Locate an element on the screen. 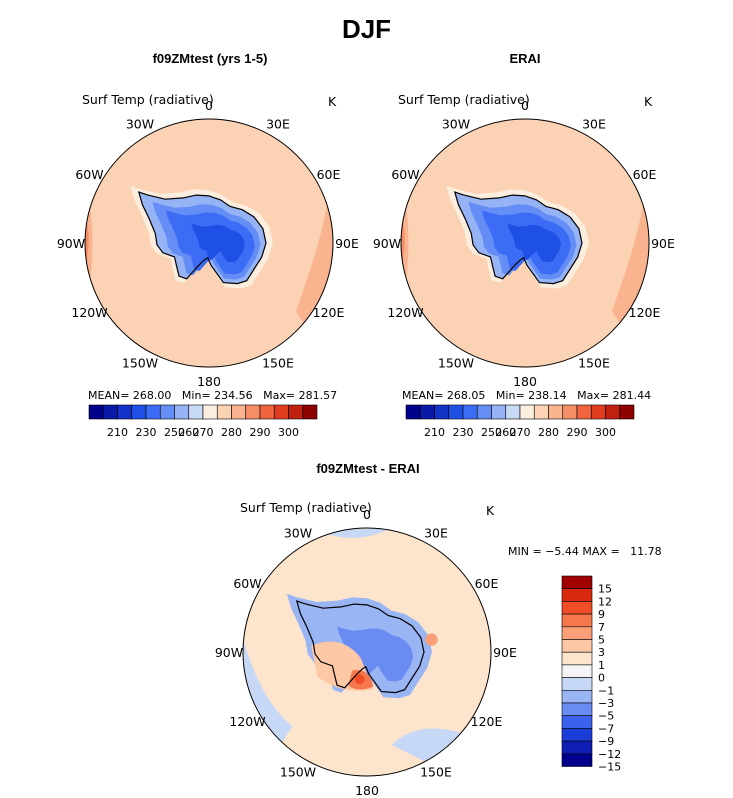 The height and width of the screenshot is (798, 733). colorbar-tick-label: −9 is located at coordinates (606, 741).